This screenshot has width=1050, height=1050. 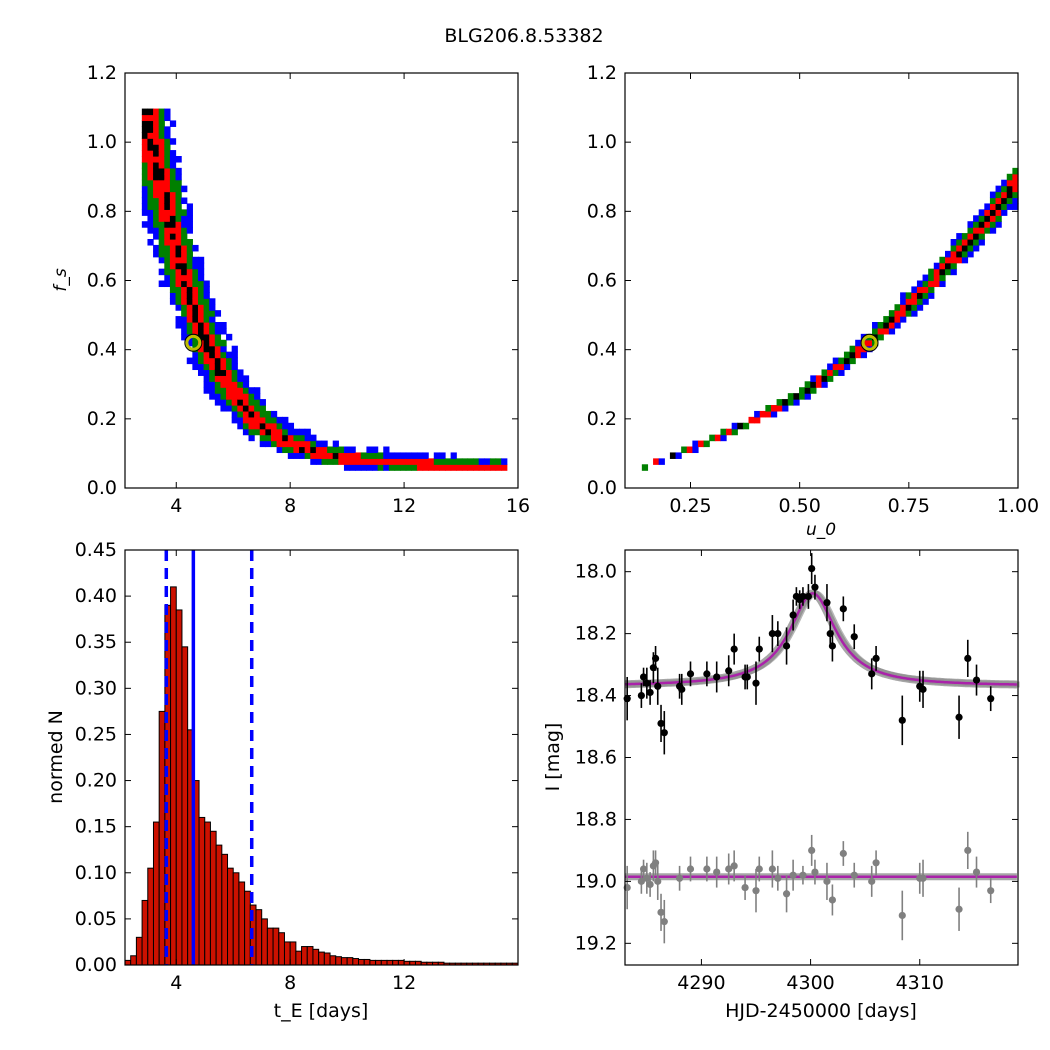 What do you see at coordinates (602, 350) in the screenshot?
I see `y-tick-label: 0.4` at bounding box center [602, 350].